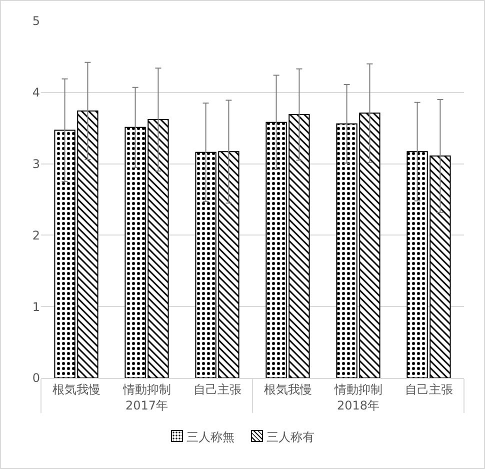  I want to click on y-tick-label: 2, so click(36, 235).